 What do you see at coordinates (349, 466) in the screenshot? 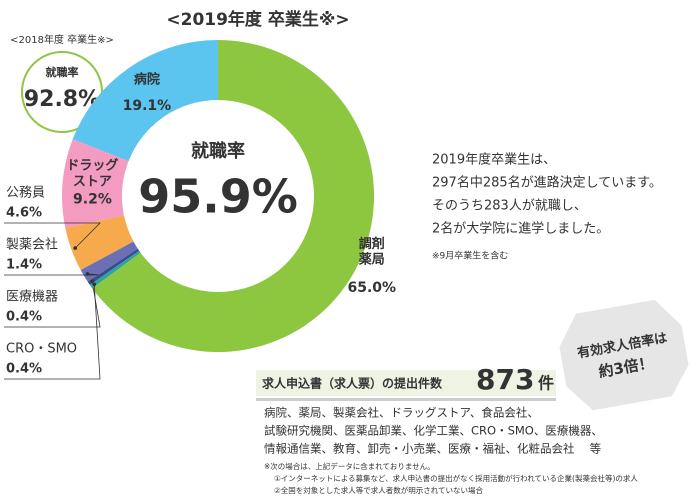
I see `footnote: ※次の場合は、上記データに含まれておりません。` at bounding box center [349, 466].